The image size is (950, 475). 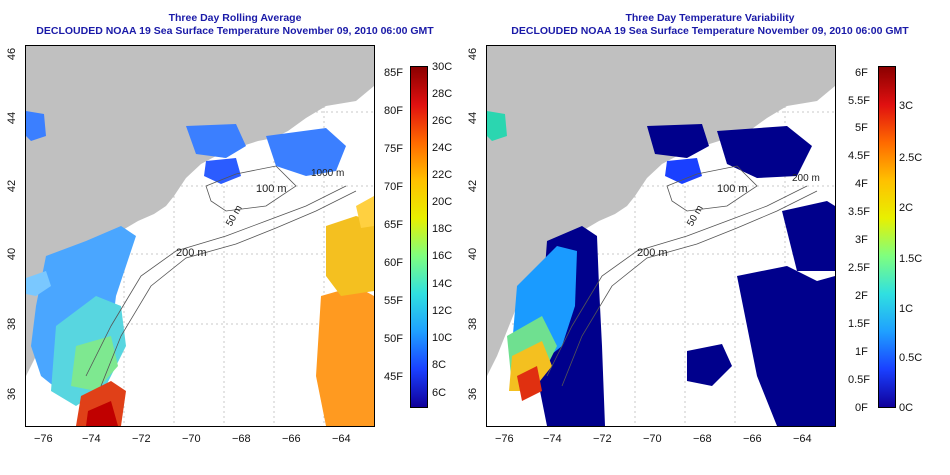 What do you see at coordinates (12, 186) in the screenshot?
I see `left-ytick-42: 42` at bounding box center [12, 186].